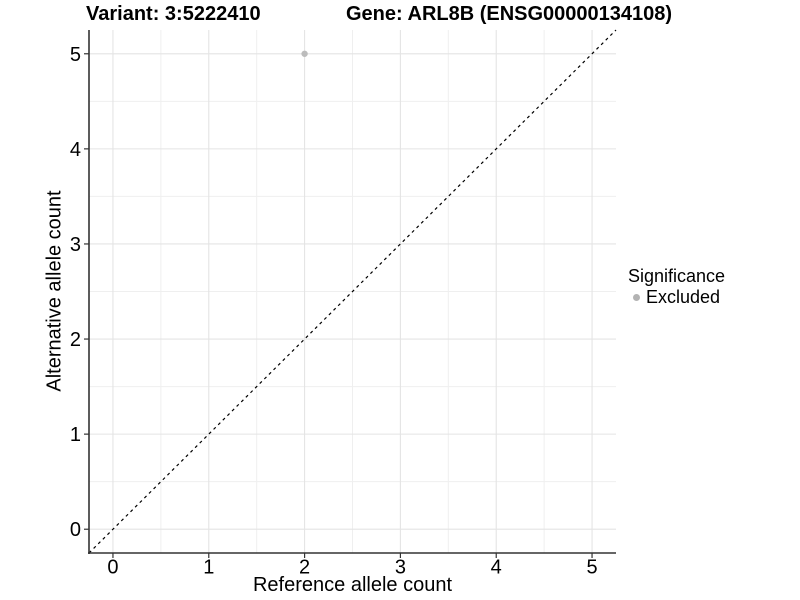 This screenshot has width=800, height=600. I want to click on legend-entry: Excluded, so click(676, 297).